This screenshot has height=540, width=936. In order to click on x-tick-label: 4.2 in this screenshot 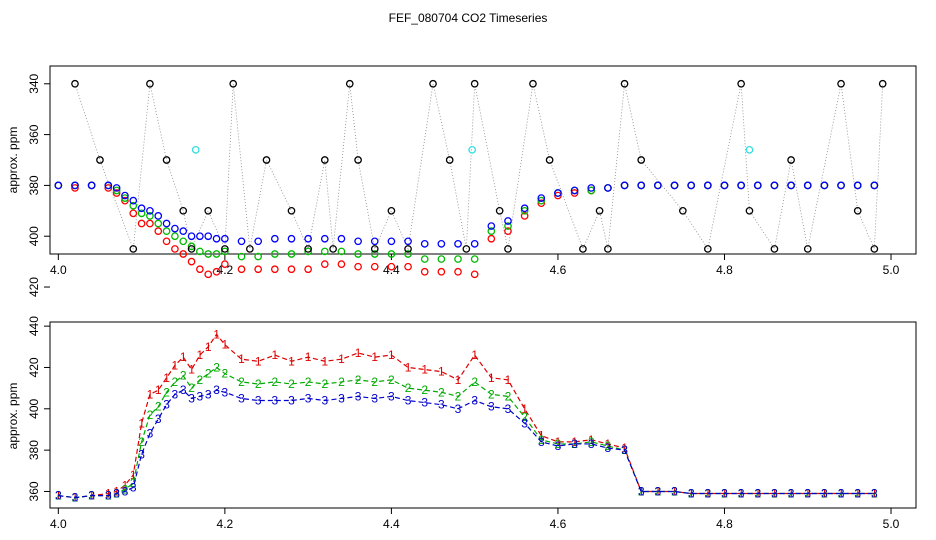, I will do `click(225, 524)`.